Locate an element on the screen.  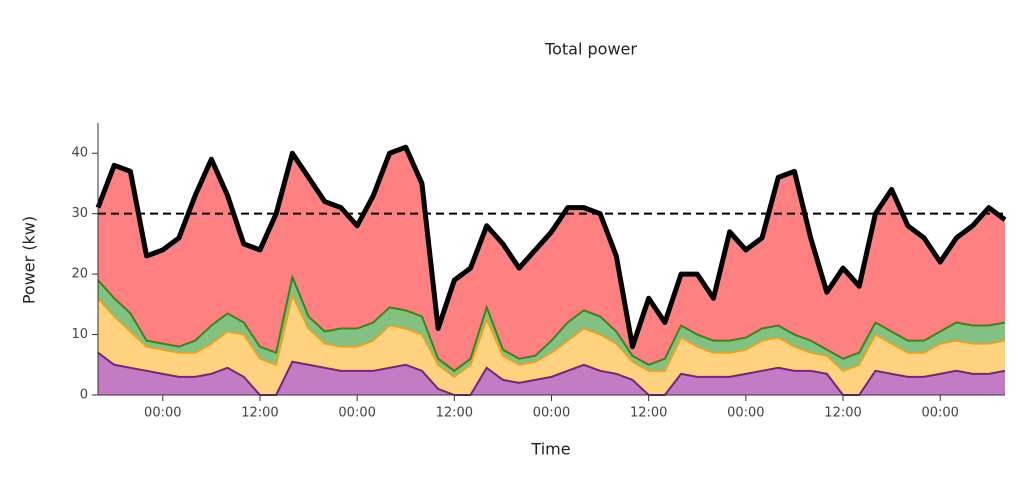
chart-title: Total power is located at coordinates (590, 49).